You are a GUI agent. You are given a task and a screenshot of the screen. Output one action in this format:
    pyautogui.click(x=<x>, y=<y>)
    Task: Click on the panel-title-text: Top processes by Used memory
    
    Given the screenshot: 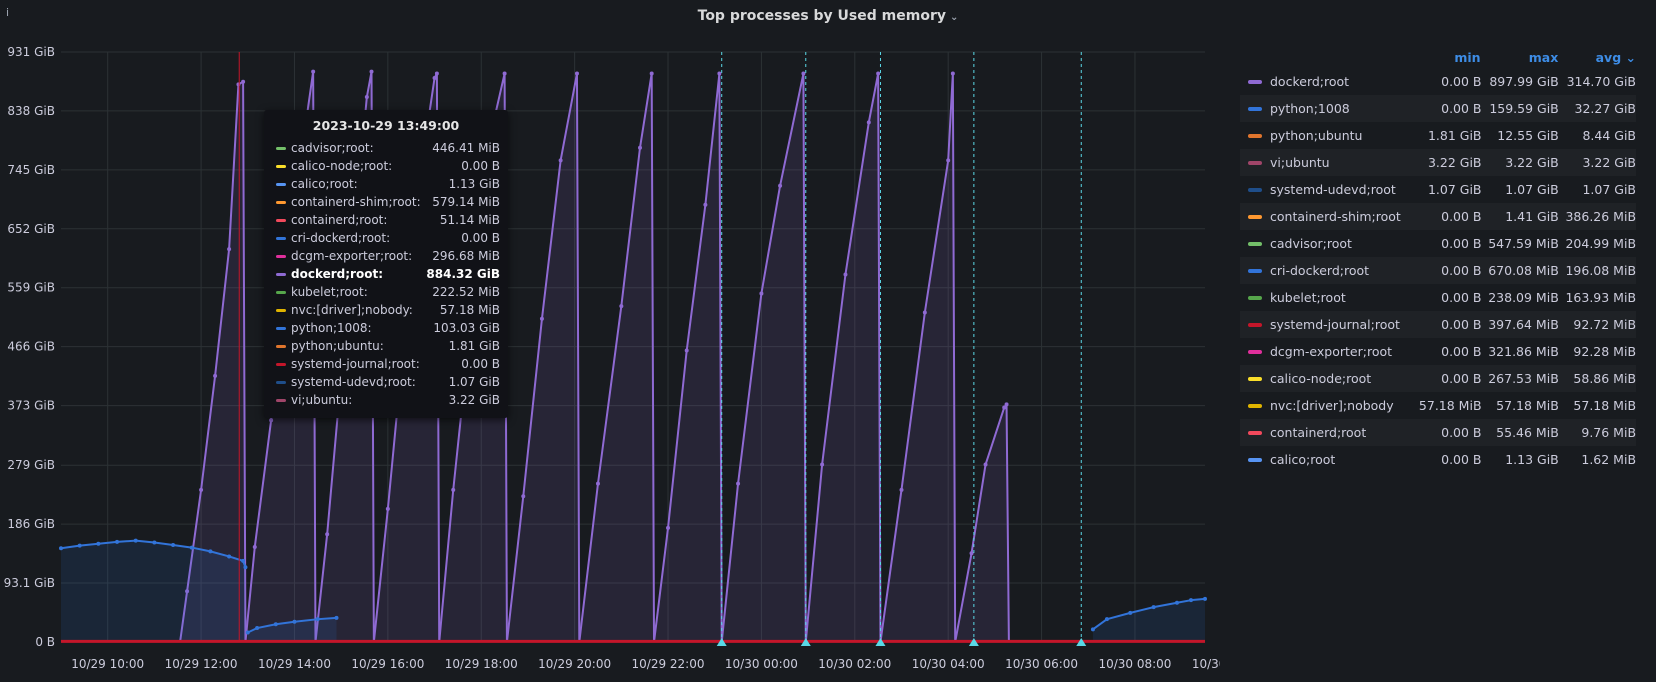 What is the action you would take?
    pyautogui.click(x=821, y=16)
    